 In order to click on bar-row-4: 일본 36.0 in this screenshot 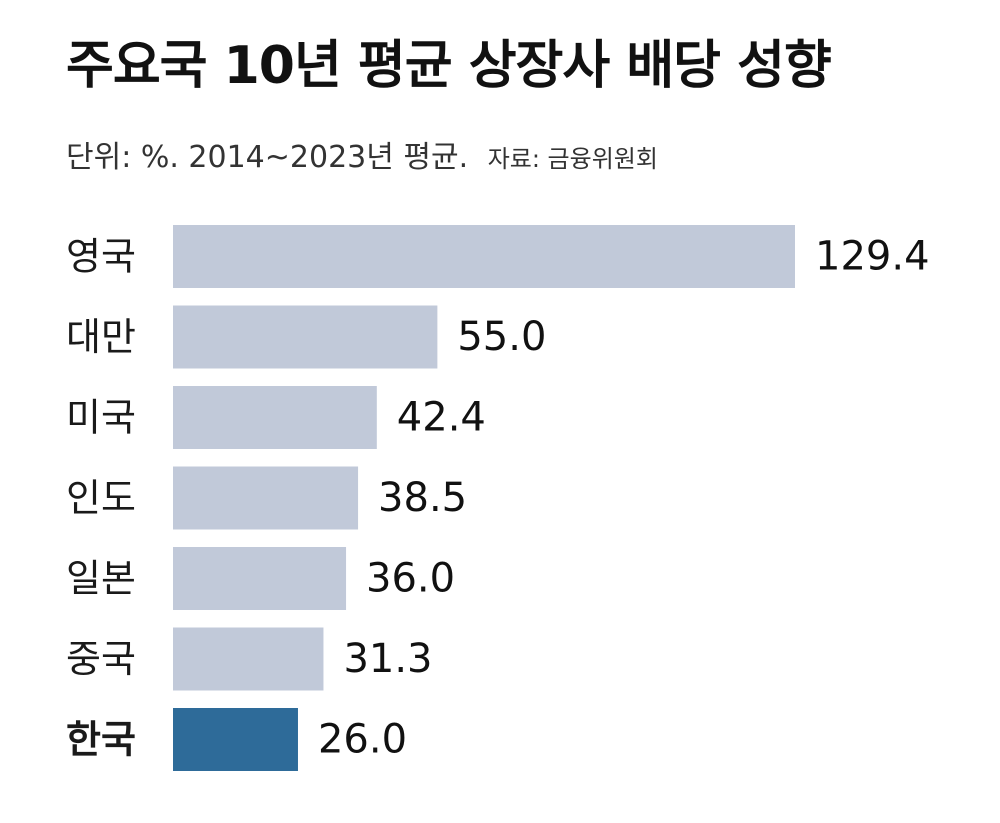, I will do `click(260, 578)`.